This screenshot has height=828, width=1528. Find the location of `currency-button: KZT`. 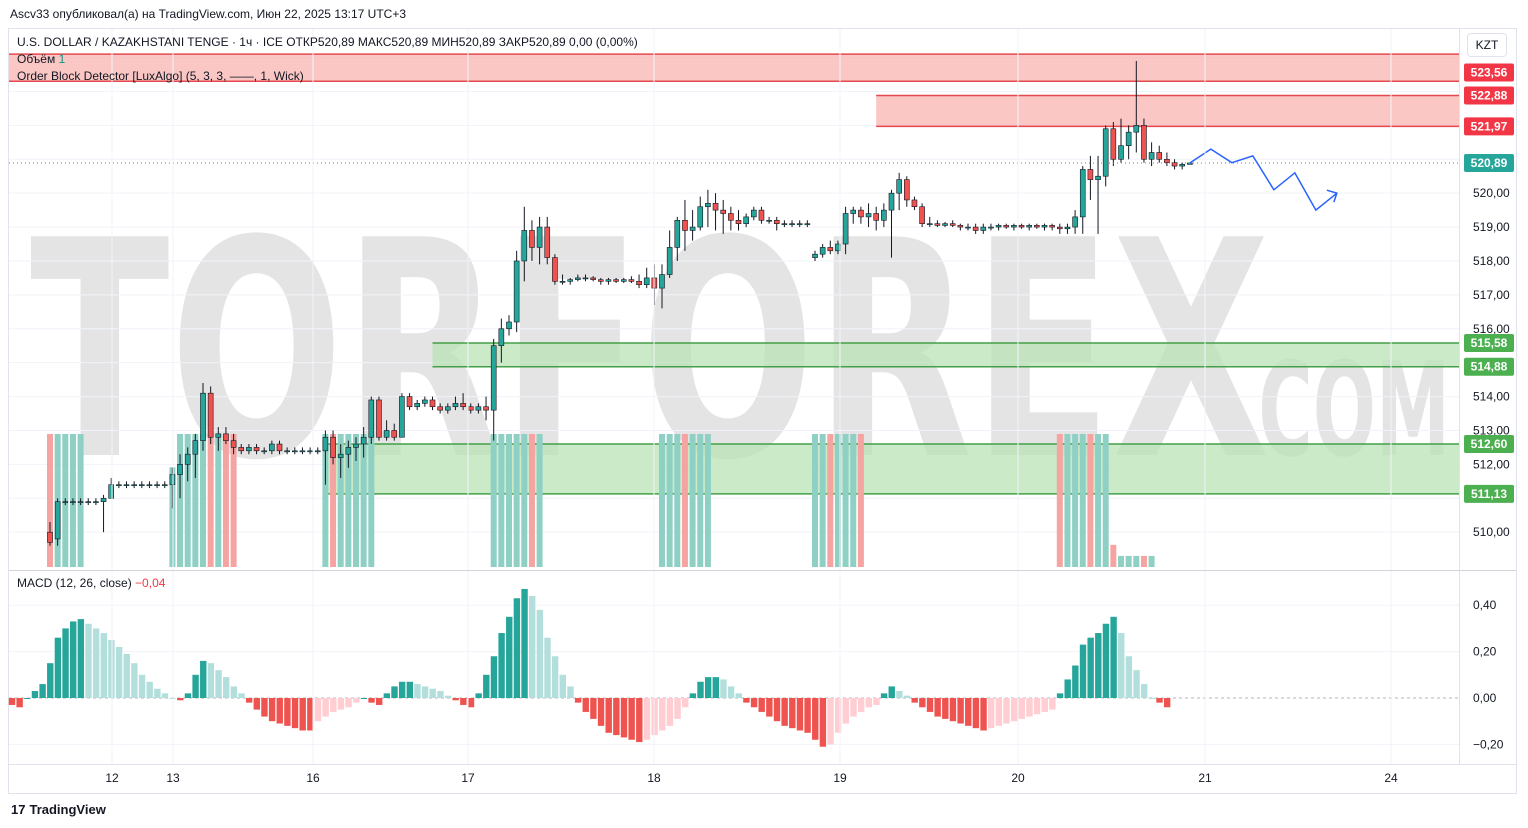

currency-button: KZT is located at coordinates (1487, 45).